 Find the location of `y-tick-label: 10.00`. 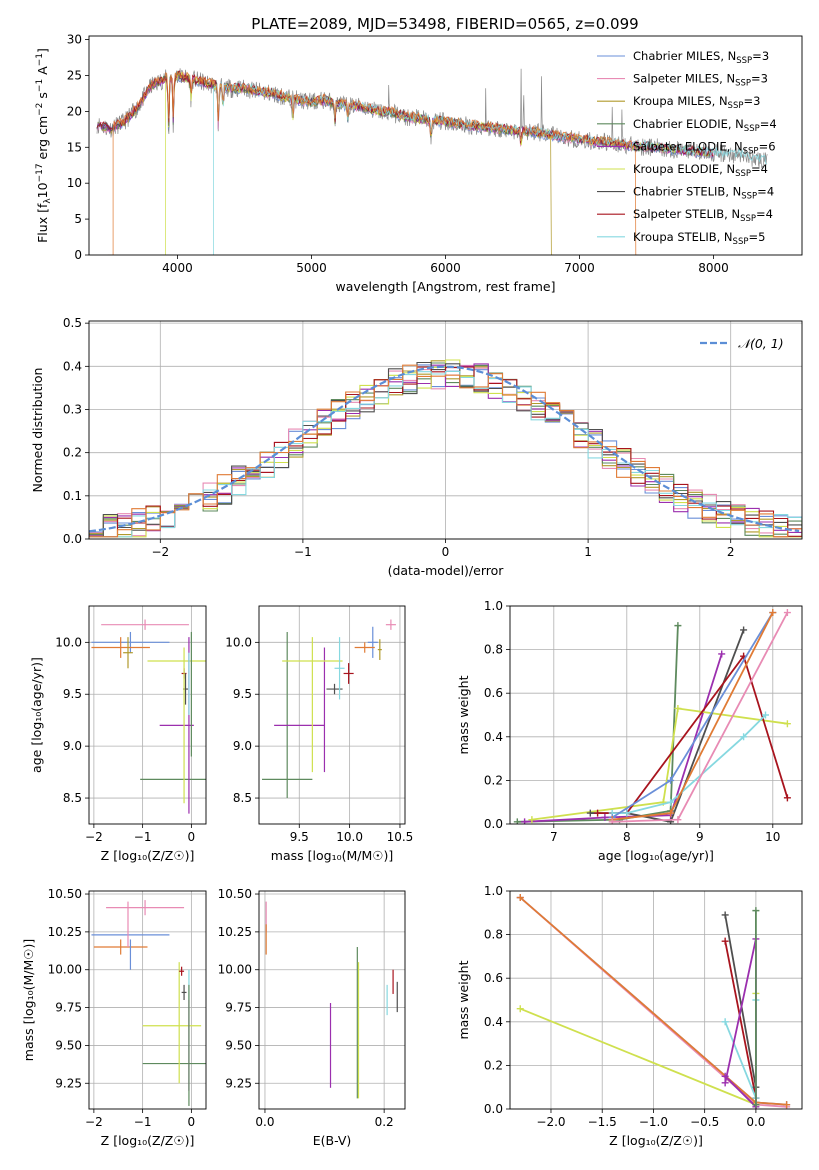

y-tick-label: 10.00 is located at coordinates (65, 970).